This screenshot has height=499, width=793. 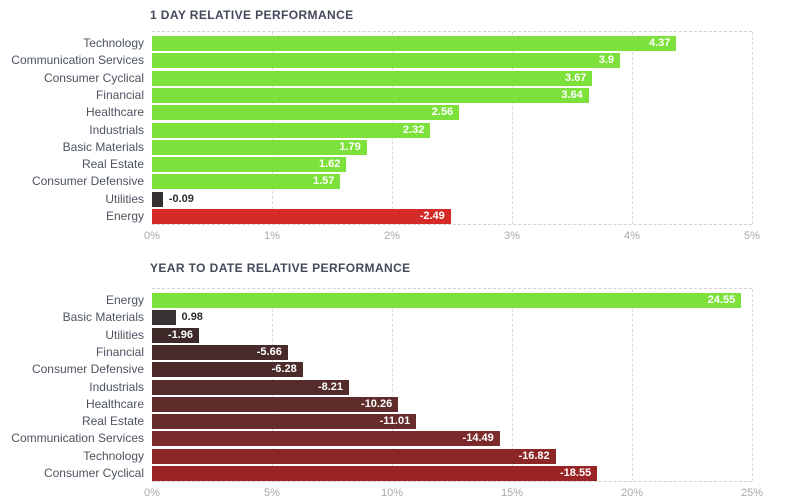 I want to click on chart-title: 1 DAY RELATIVE PERFORMANCE, so click(x=252, y=15).